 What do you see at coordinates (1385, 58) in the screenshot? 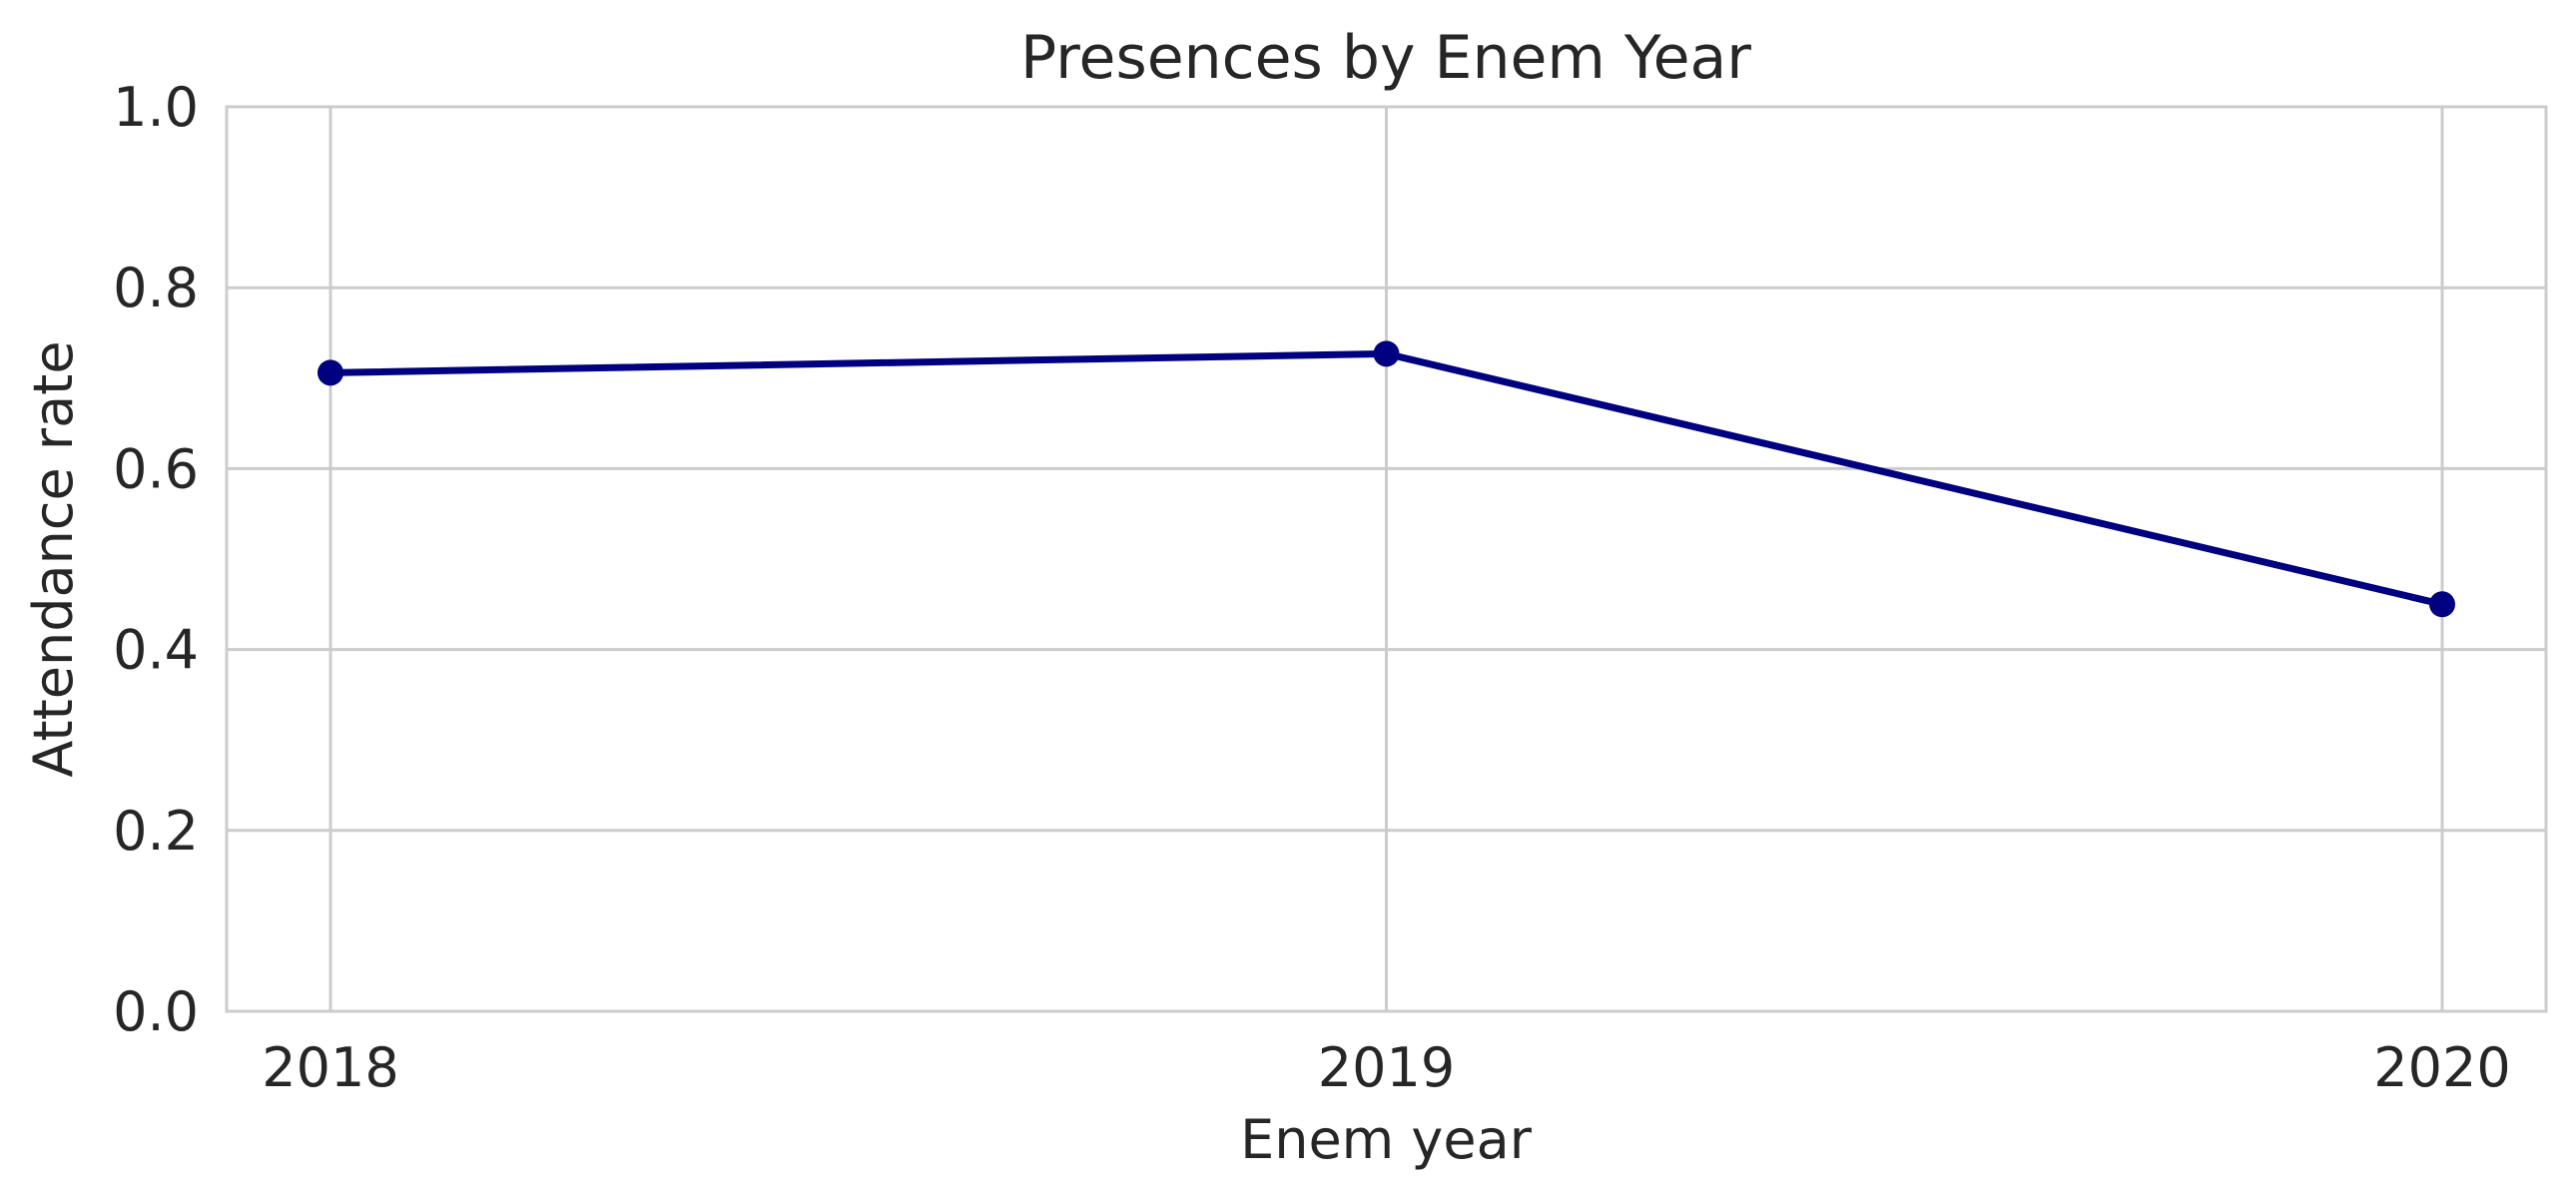
I see `chart-title: Presences by Enem Year` at bounding box center [1385, 58].